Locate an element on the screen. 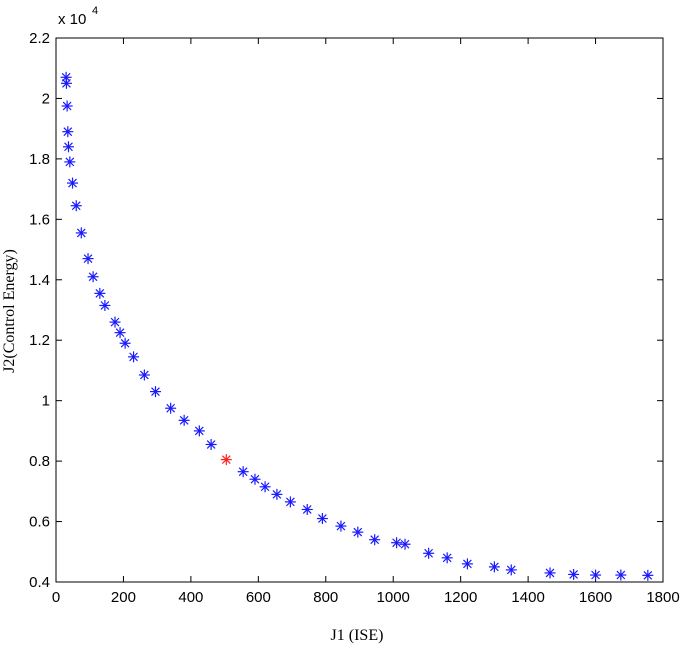 This screenshot has width=685, height=650. y-tick-label: 1.4 is located at coordinates (39, 280).